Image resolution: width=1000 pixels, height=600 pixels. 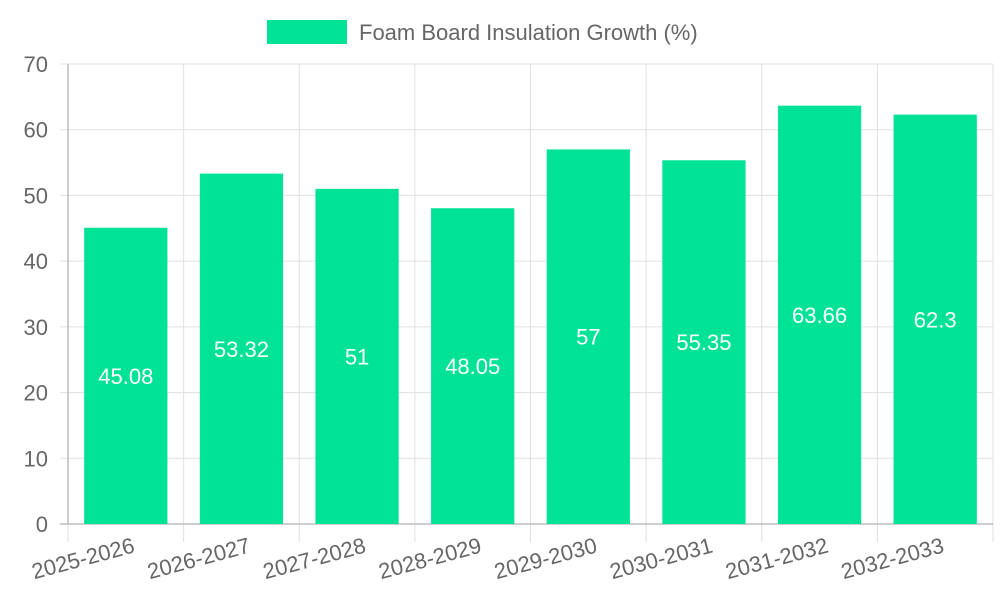 What do you see at coordinates (36, 261) in the screenshot?
I see `y-tick-label: 40` at bounding box center [36, 261].